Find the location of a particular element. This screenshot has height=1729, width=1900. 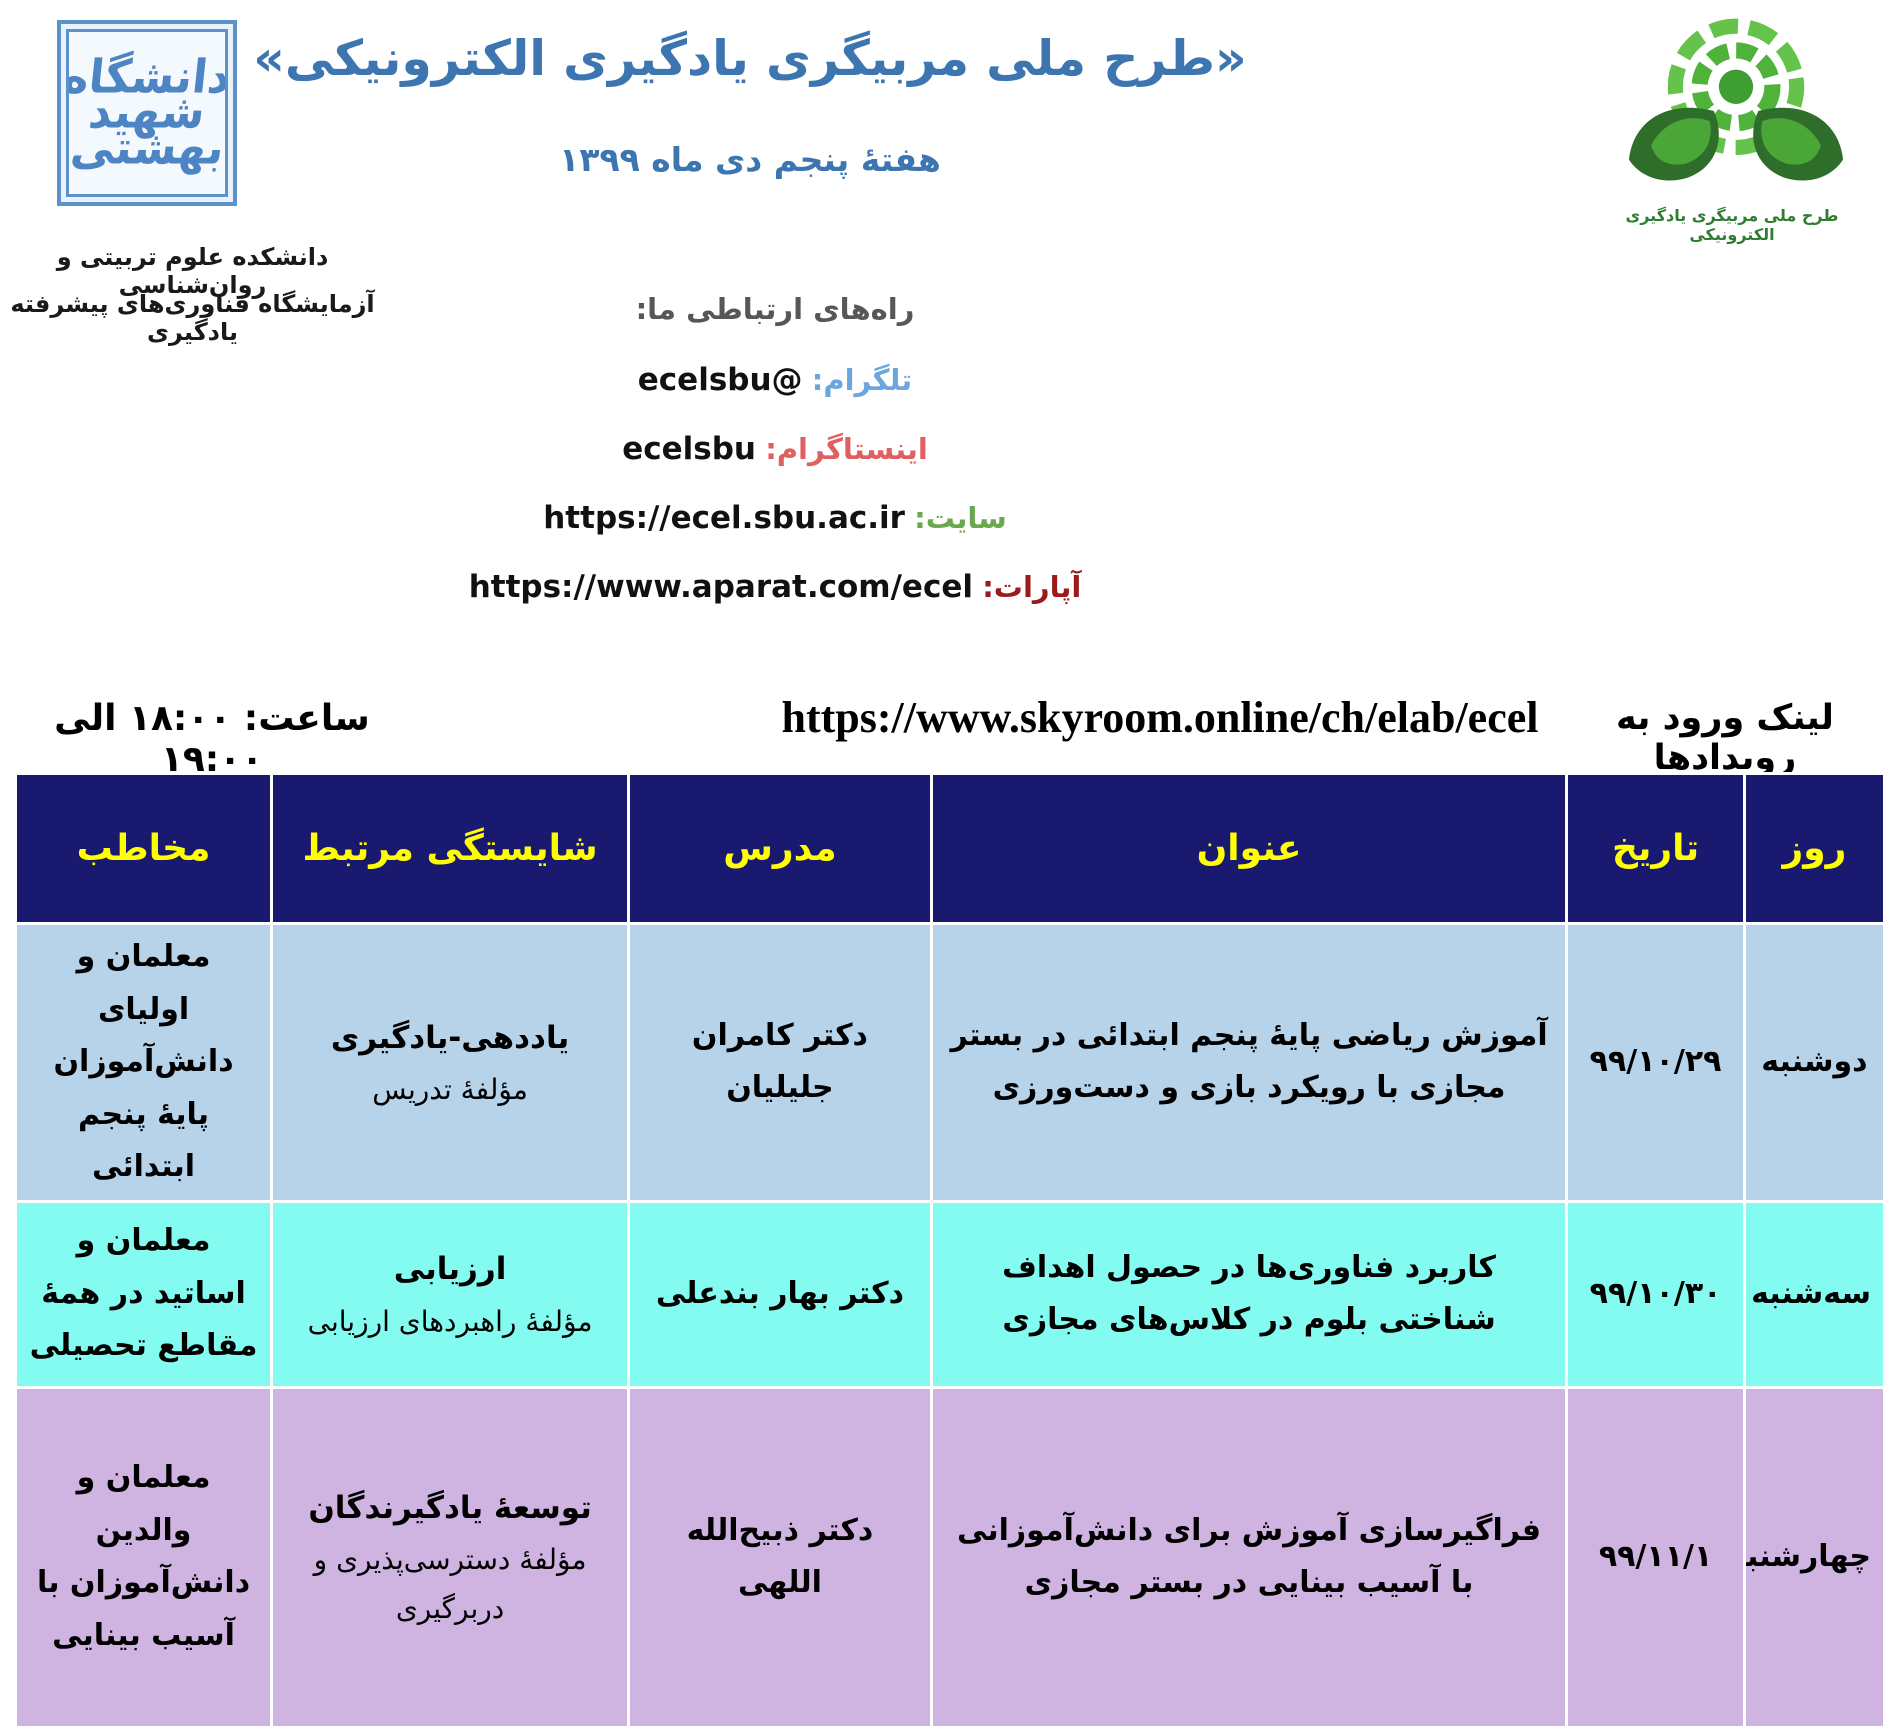

sbu-logo-calligraphy: دانشگاه شهید بهشتی is located at coordinates (147, 113).